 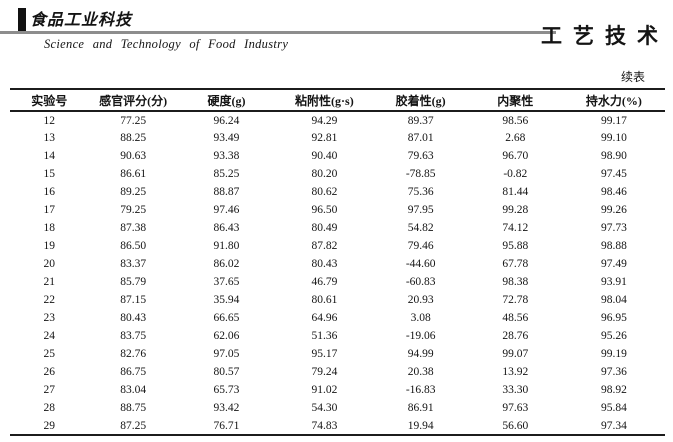 What do you see at coordinates (613, 192) in the screenshot?
I see `table-cell: 98.46` at bounding box center [613, 192].